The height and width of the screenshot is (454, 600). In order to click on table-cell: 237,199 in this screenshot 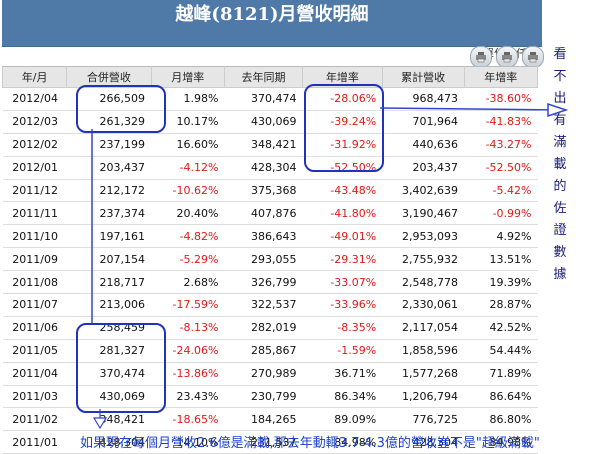, I will do `click(109, 145)`.